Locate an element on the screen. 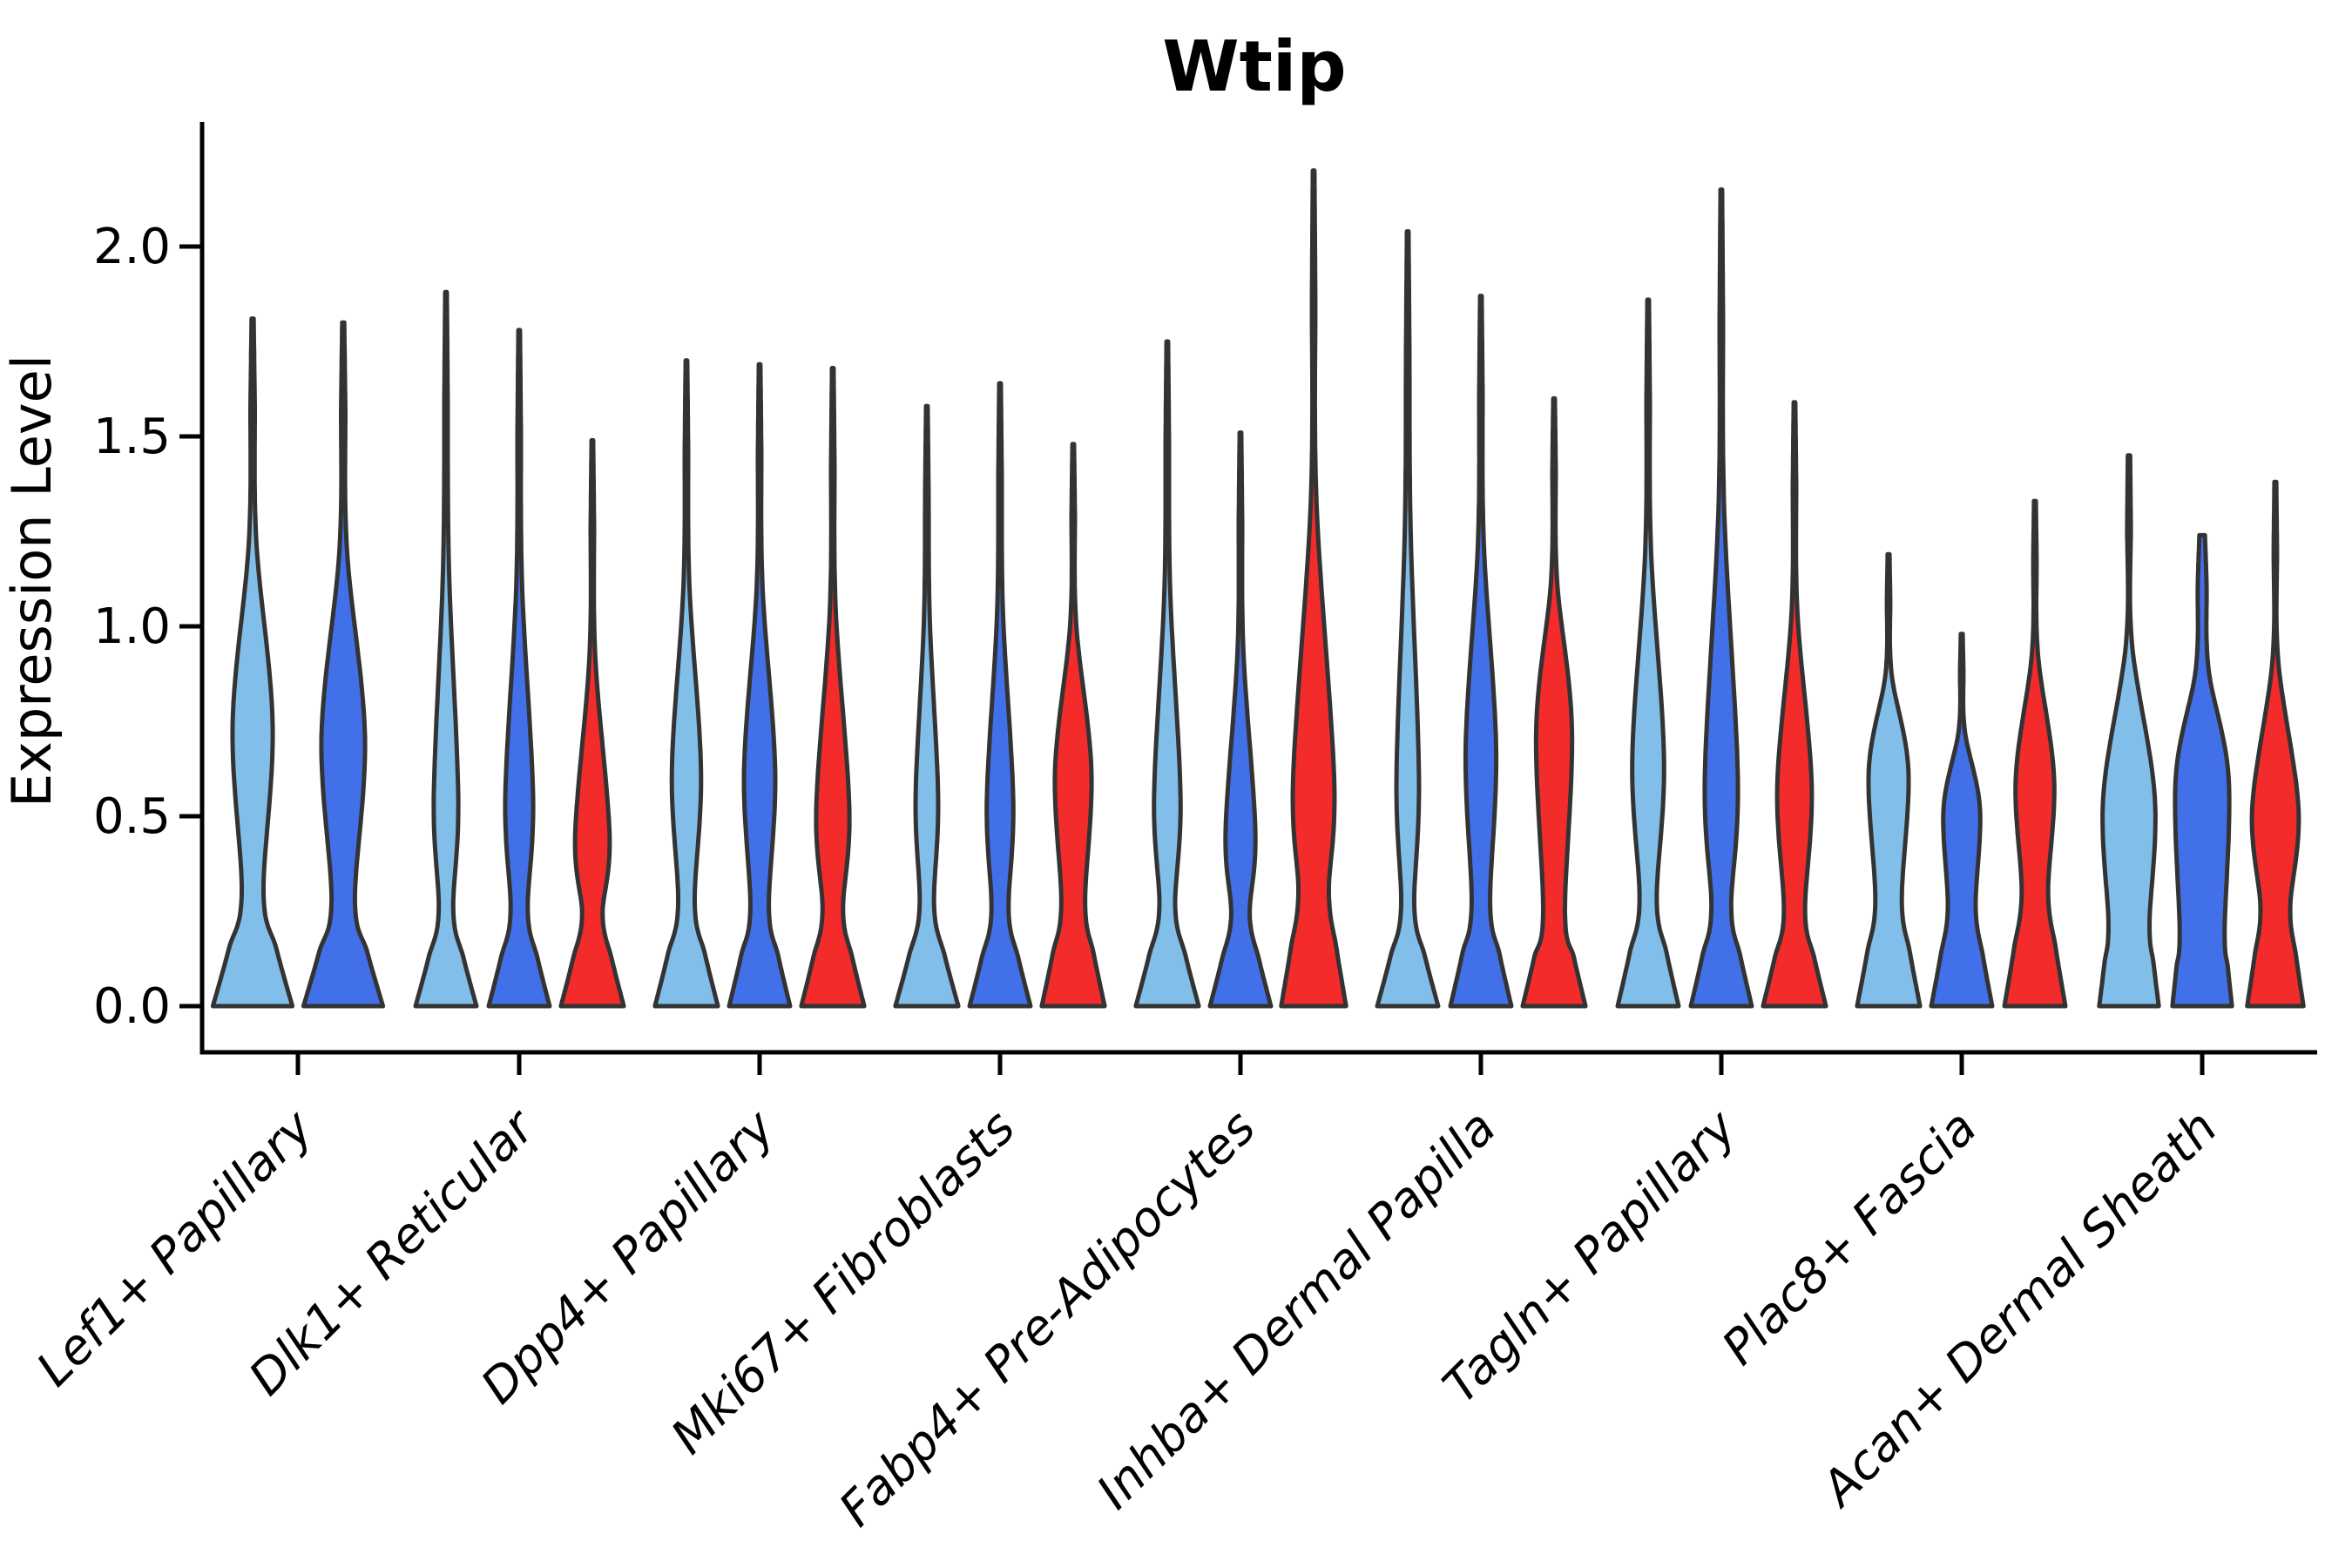 The image size is (2352, 1568). chart-title: Wtip is located at coordinates (1254, 66).